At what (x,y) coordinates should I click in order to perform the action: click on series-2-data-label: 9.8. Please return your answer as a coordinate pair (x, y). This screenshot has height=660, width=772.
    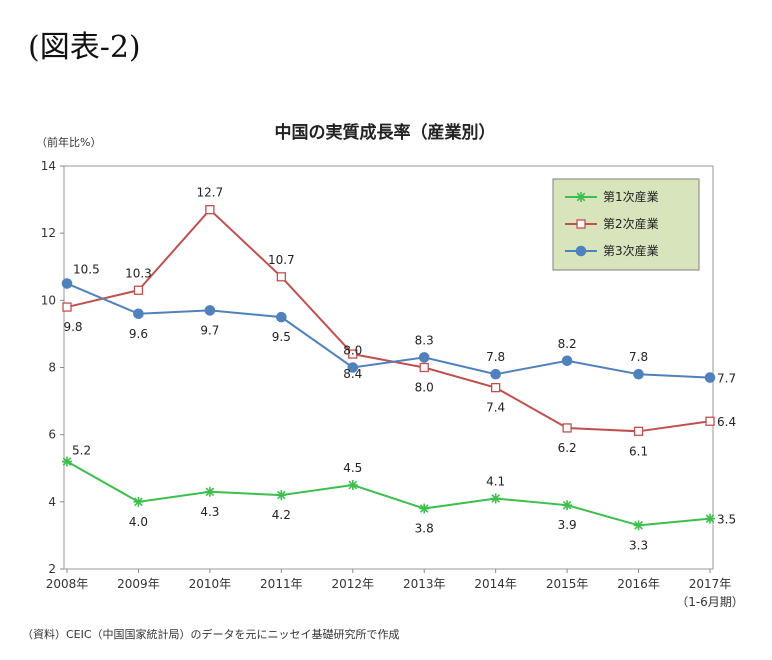
    Looking at the image, I should click on (72, 327).